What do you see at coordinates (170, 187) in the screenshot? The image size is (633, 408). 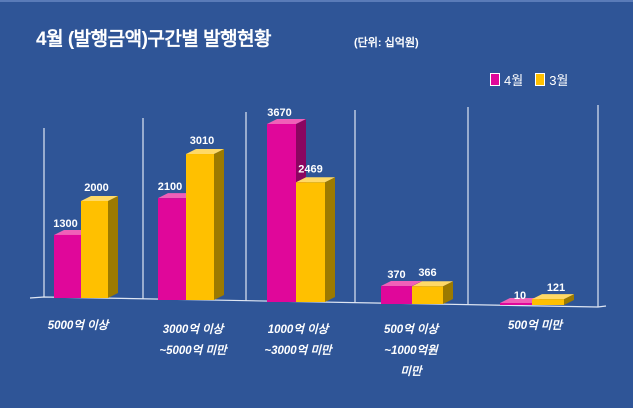 I see `data-label: 2100` at bounding box center [170, 187].